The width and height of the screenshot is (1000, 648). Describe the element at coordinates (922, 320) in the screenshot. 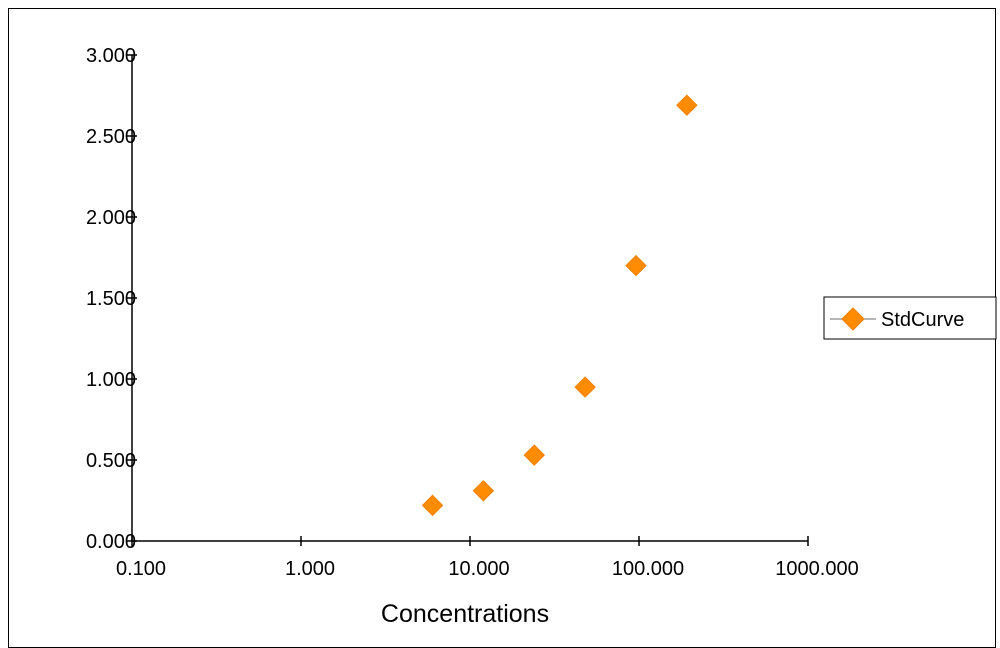

I see `legend-label: StdCurve` at that location.